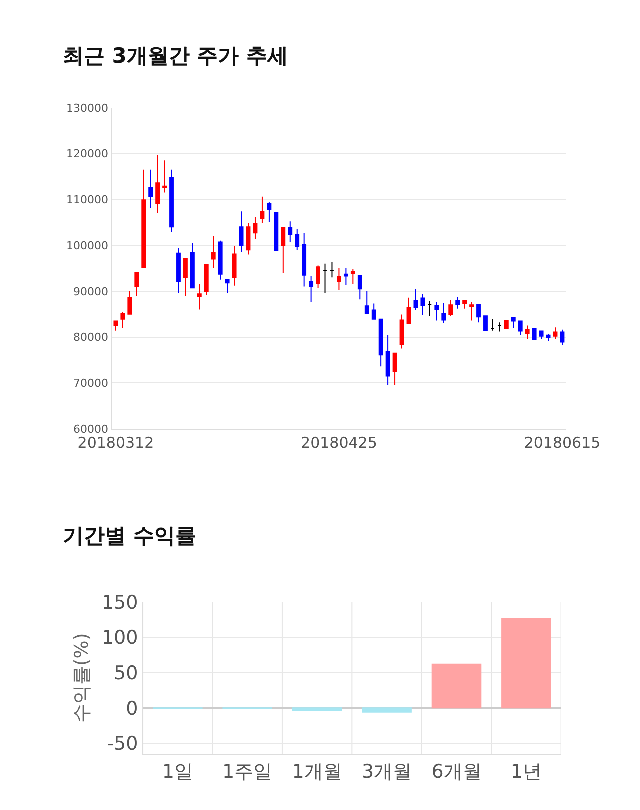 The height and width of the screenshot is (810, 640). I want to click on y-tick-label: 100000, so click(87, 245).